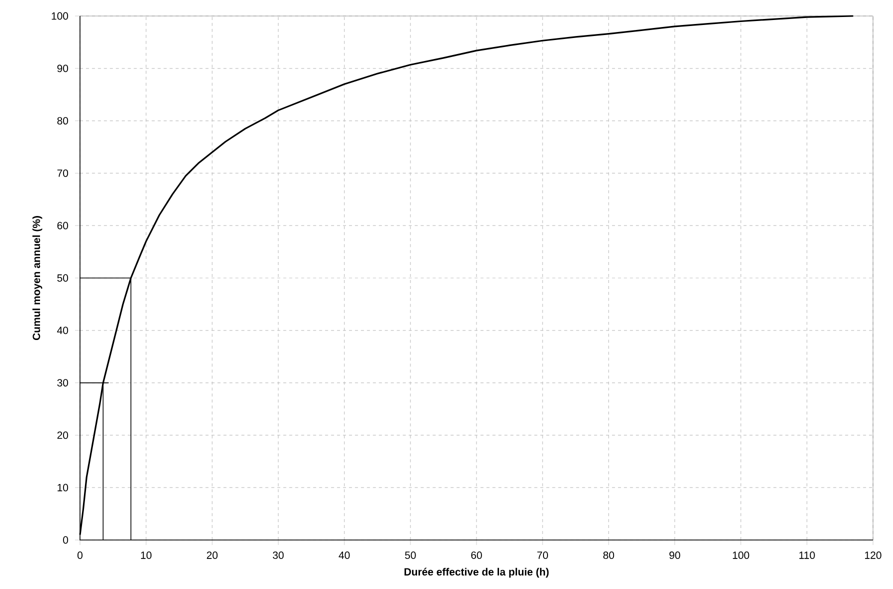 This screenshot has height=589, width=893. I want to click on y-axis-title: Cumul moyen annuel (%), so click(37, 278).